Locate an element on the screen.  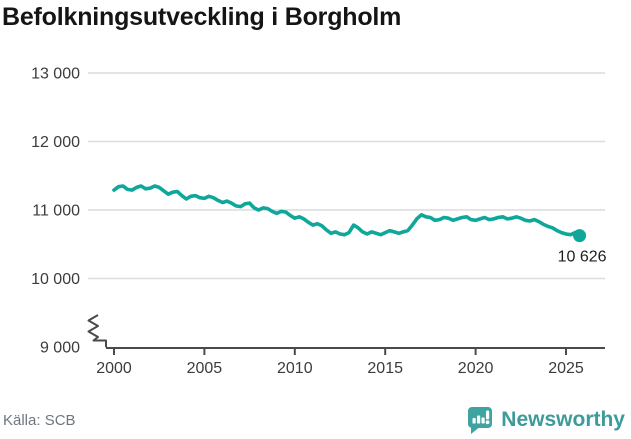
population-series-line is located at coordinates (347, 211).